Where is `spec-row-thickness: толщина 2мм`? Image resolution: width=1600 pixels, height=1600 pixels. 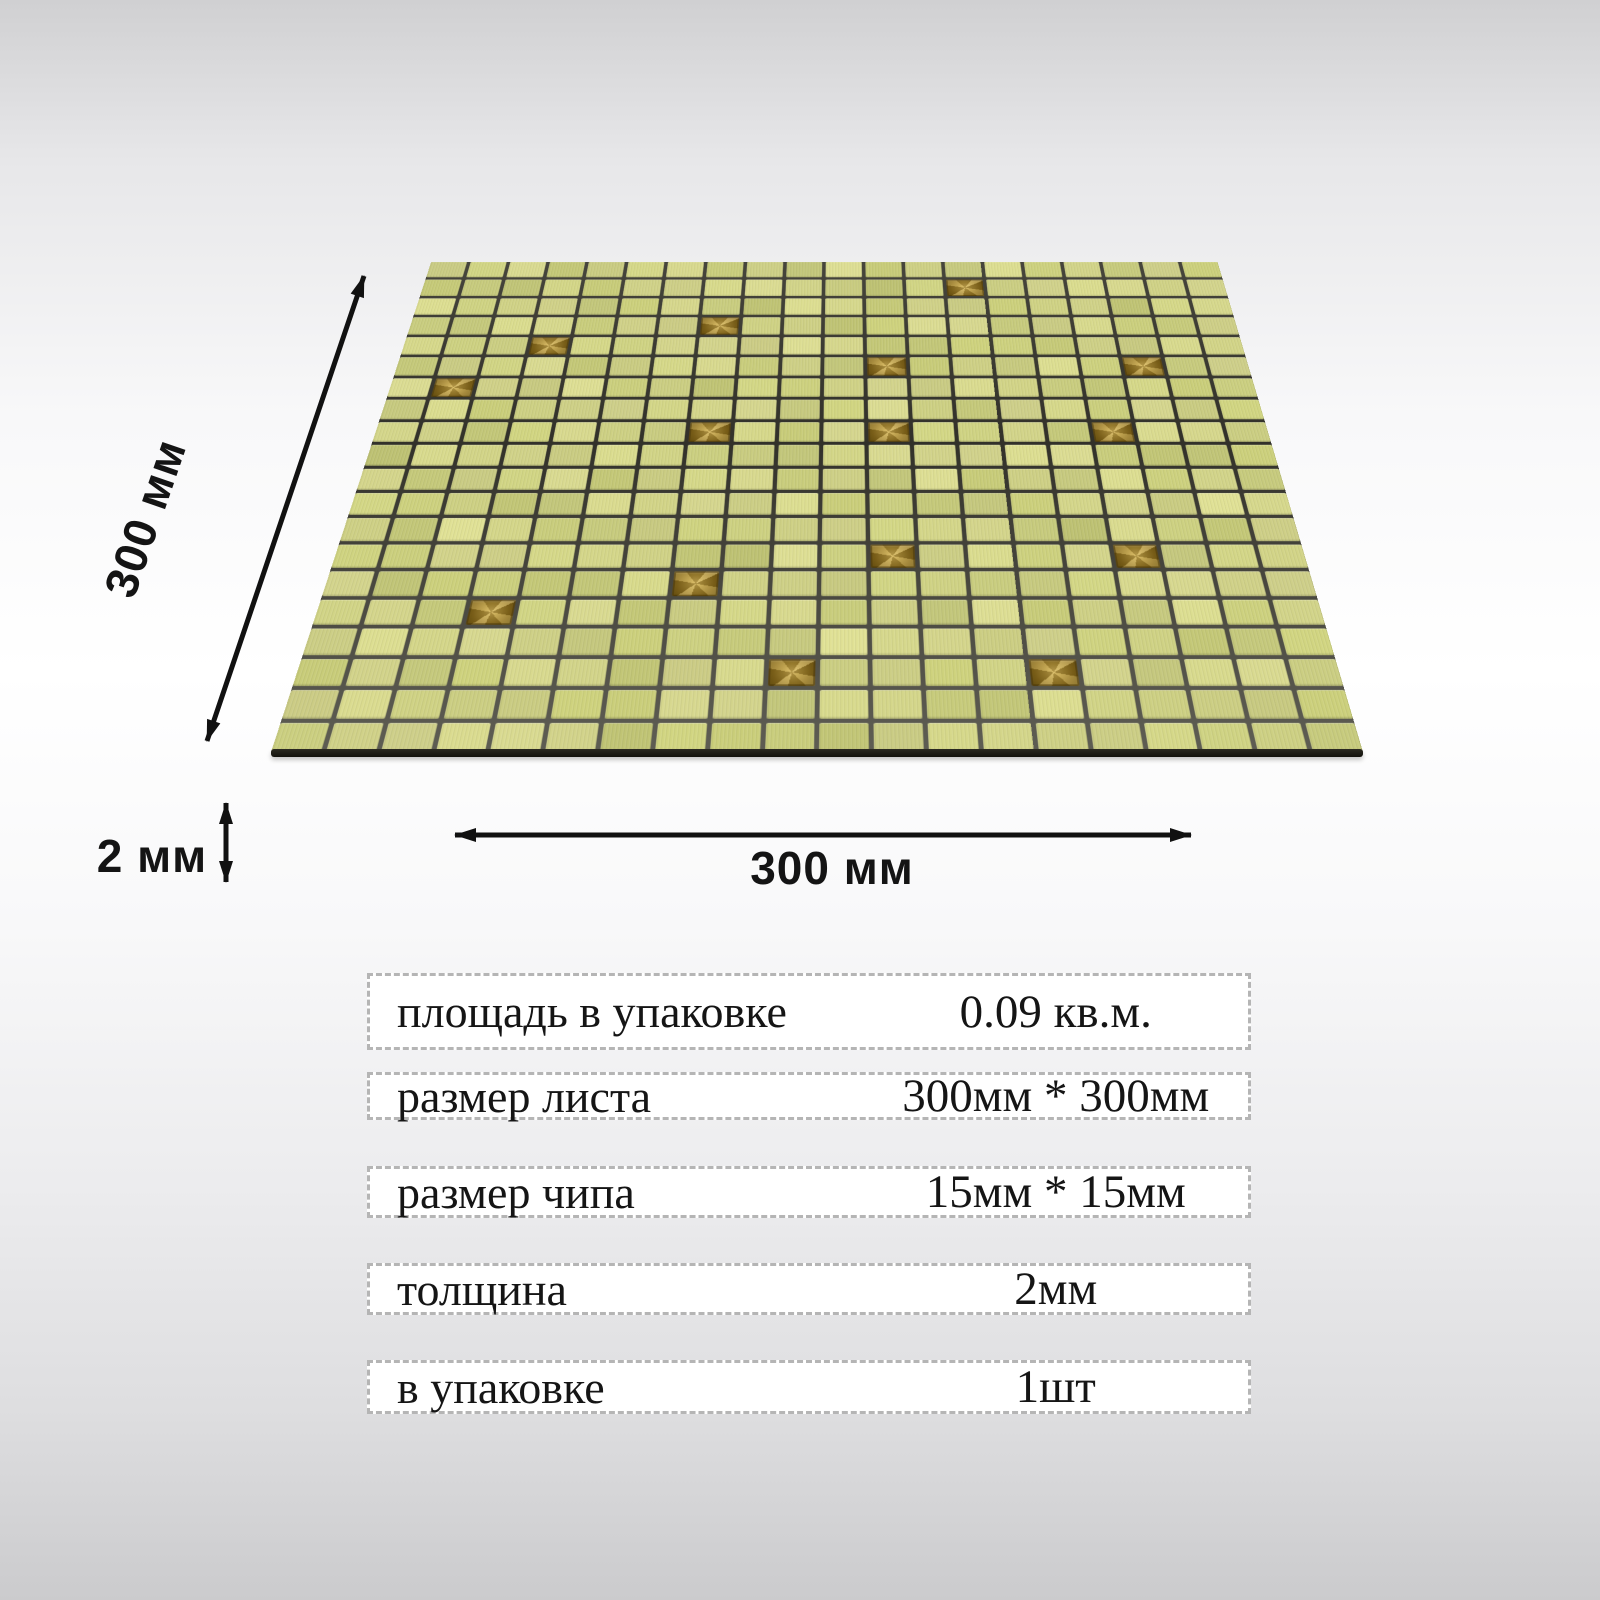
spec-row-thickness: толщина 2мм is located at coordinates (809, 1289).